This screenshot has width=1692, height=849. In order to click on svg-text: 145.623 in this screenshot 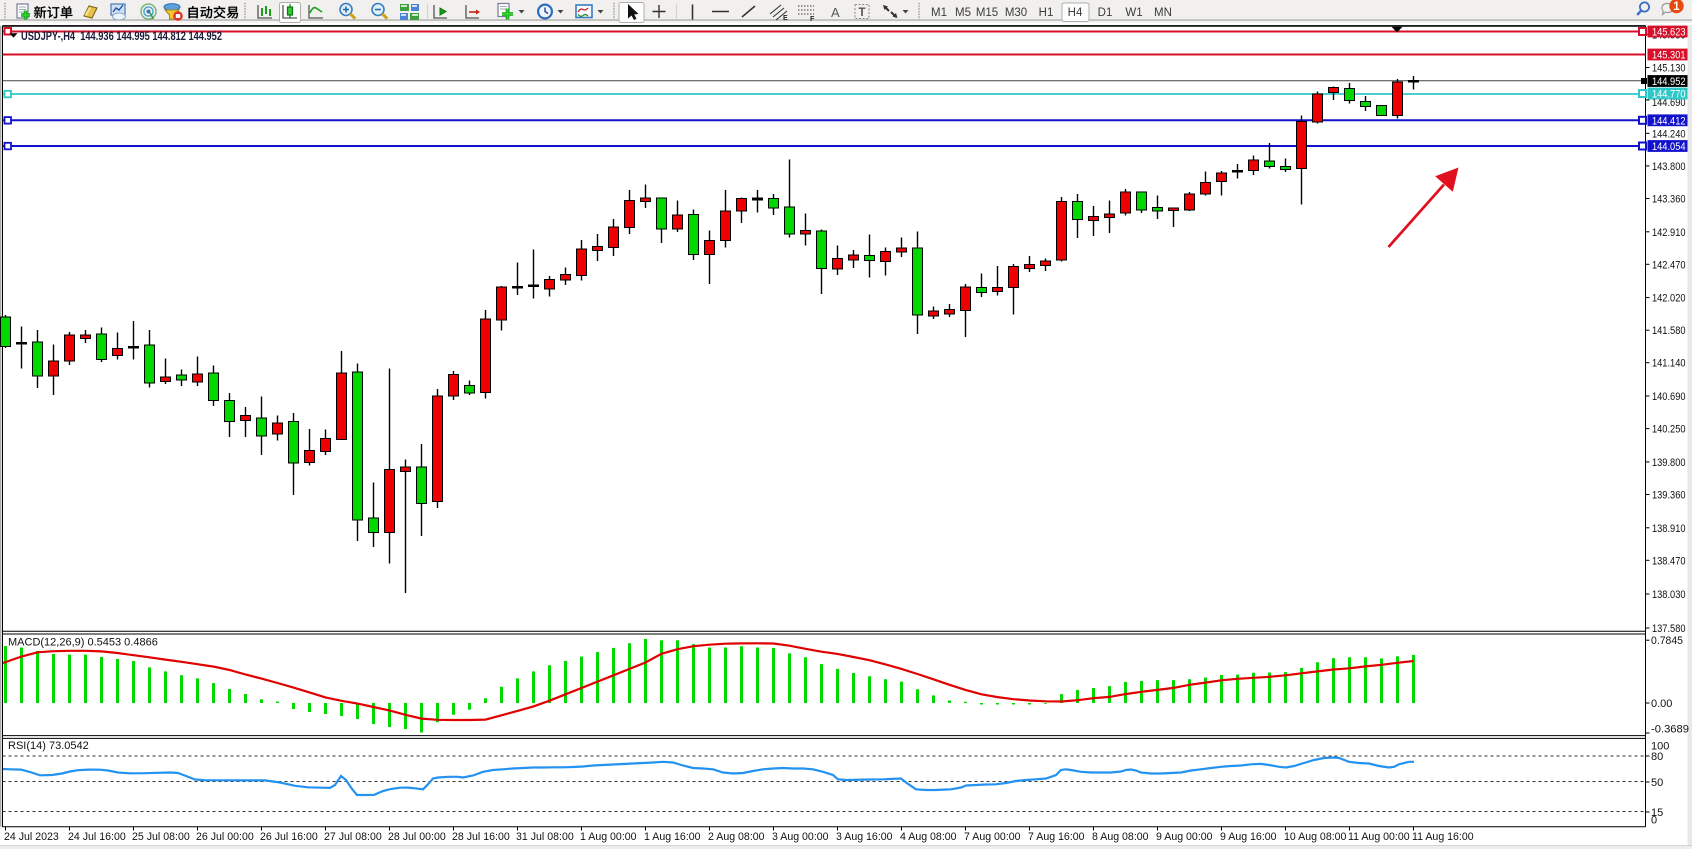, I will do `click(1669, 33)`.